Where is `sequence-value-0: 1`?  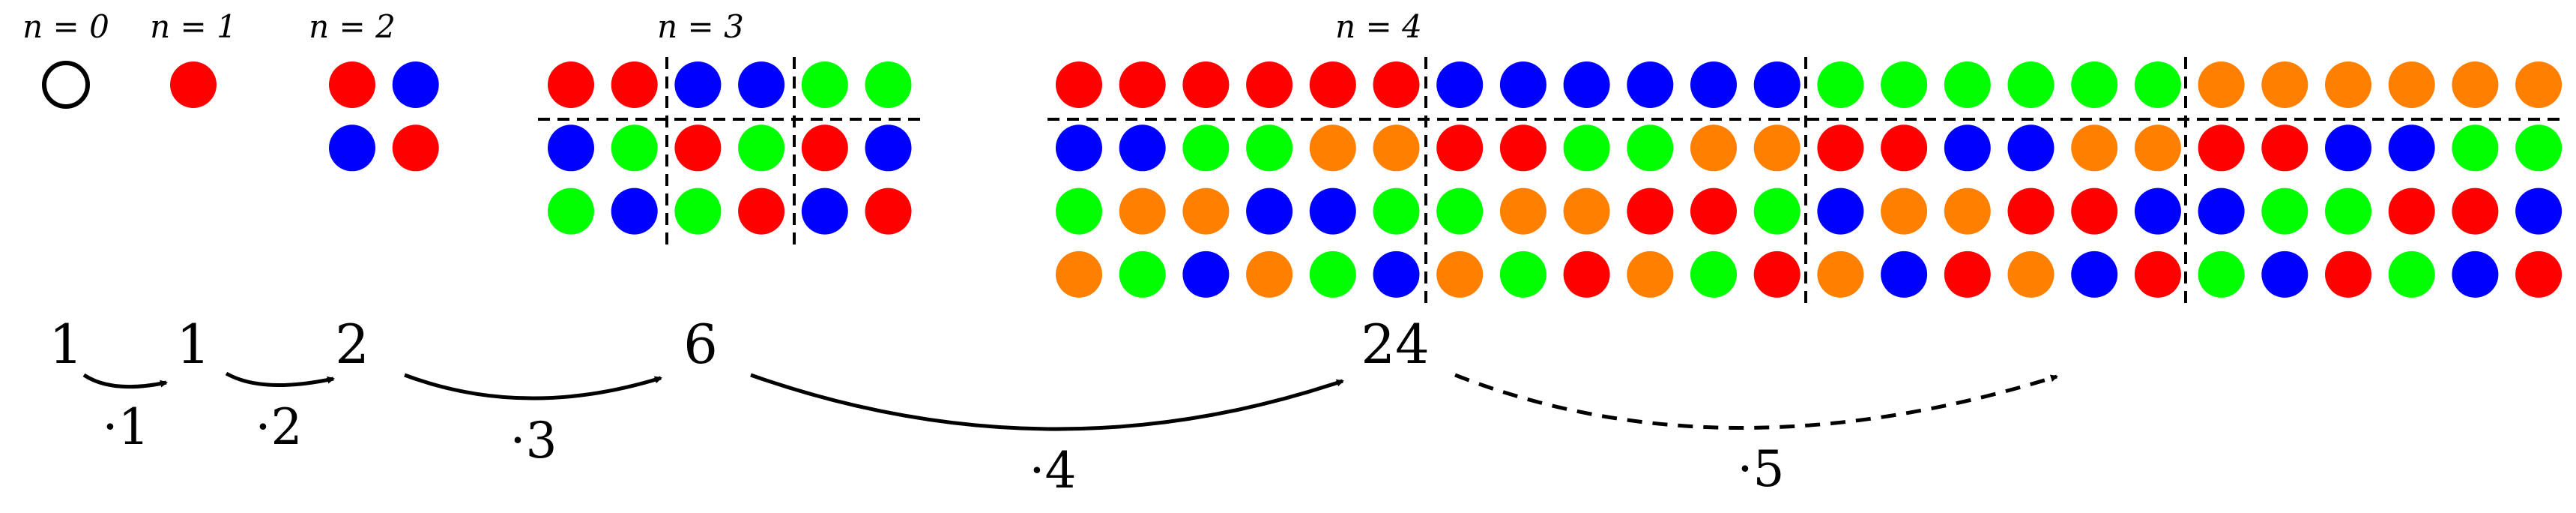
sequence-value-0: 1 is located at coordinates (66, 344).